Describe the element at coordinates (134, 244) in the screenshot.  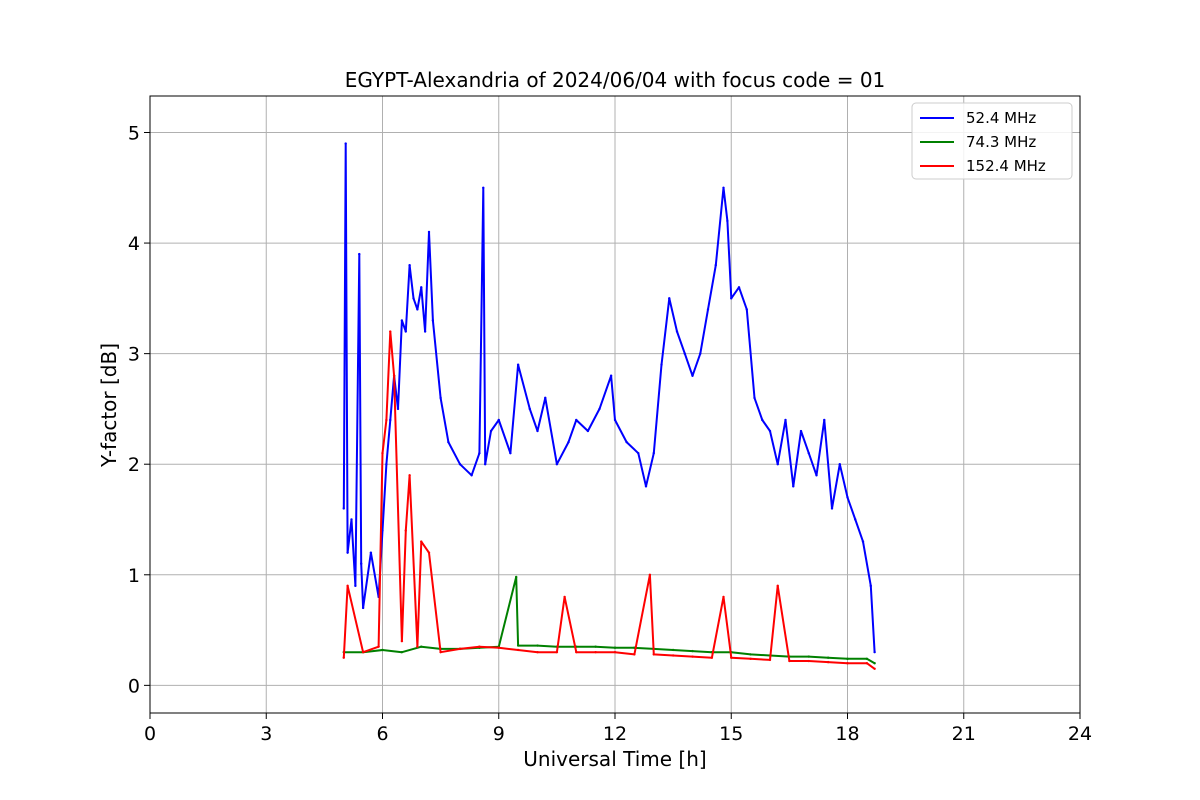
I see `y-tick-label: 4` at that location.